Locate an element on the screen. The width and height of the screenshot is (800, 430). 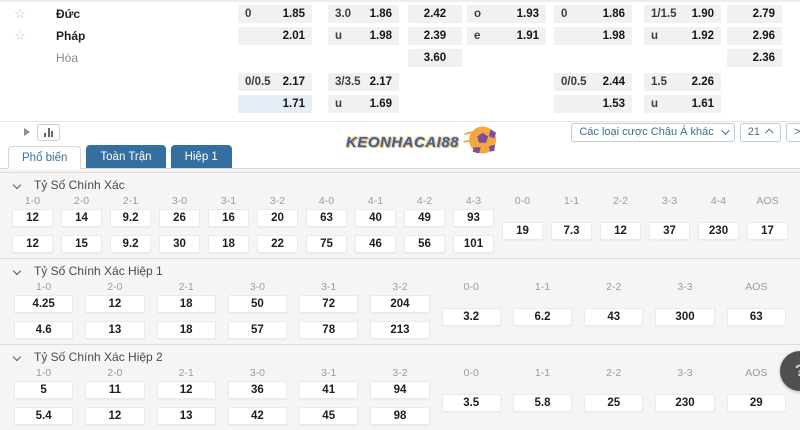
asian-odds-dropdown: Các loại cược Châu Á khác is located at coordinates (653, 132).